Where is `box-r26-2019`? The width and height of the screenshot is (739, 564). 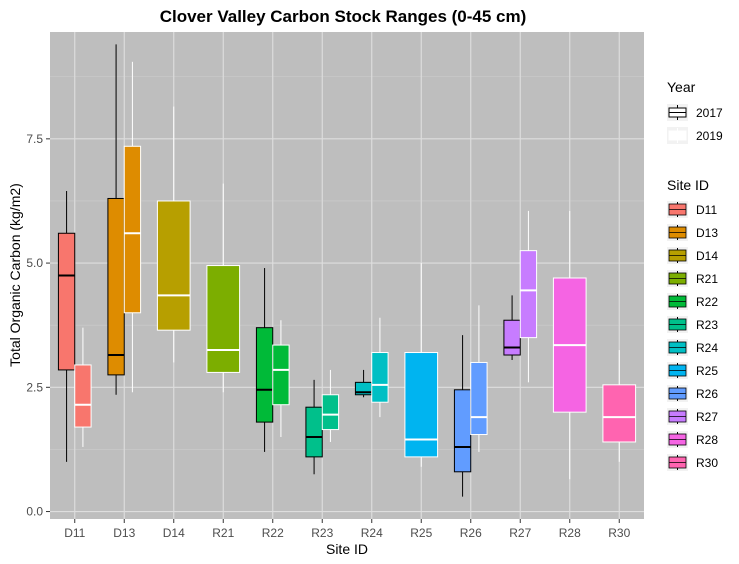
box-r26-2019 is located at coordinates (479, 378).